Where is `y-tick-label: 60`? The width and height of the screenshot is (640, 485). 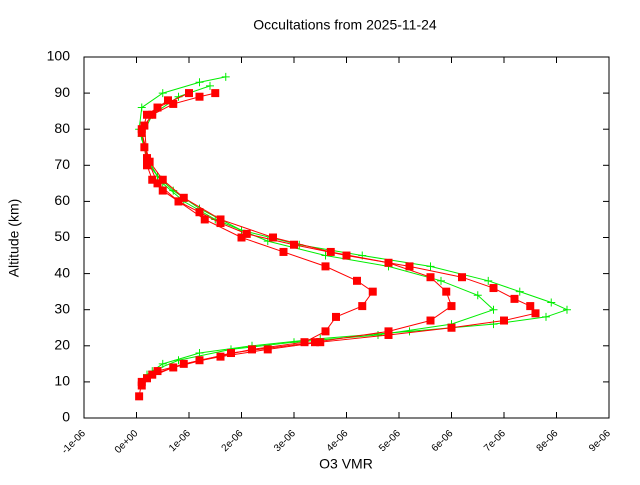
y-tick-label: 60 is located at coordinates (62, 200).